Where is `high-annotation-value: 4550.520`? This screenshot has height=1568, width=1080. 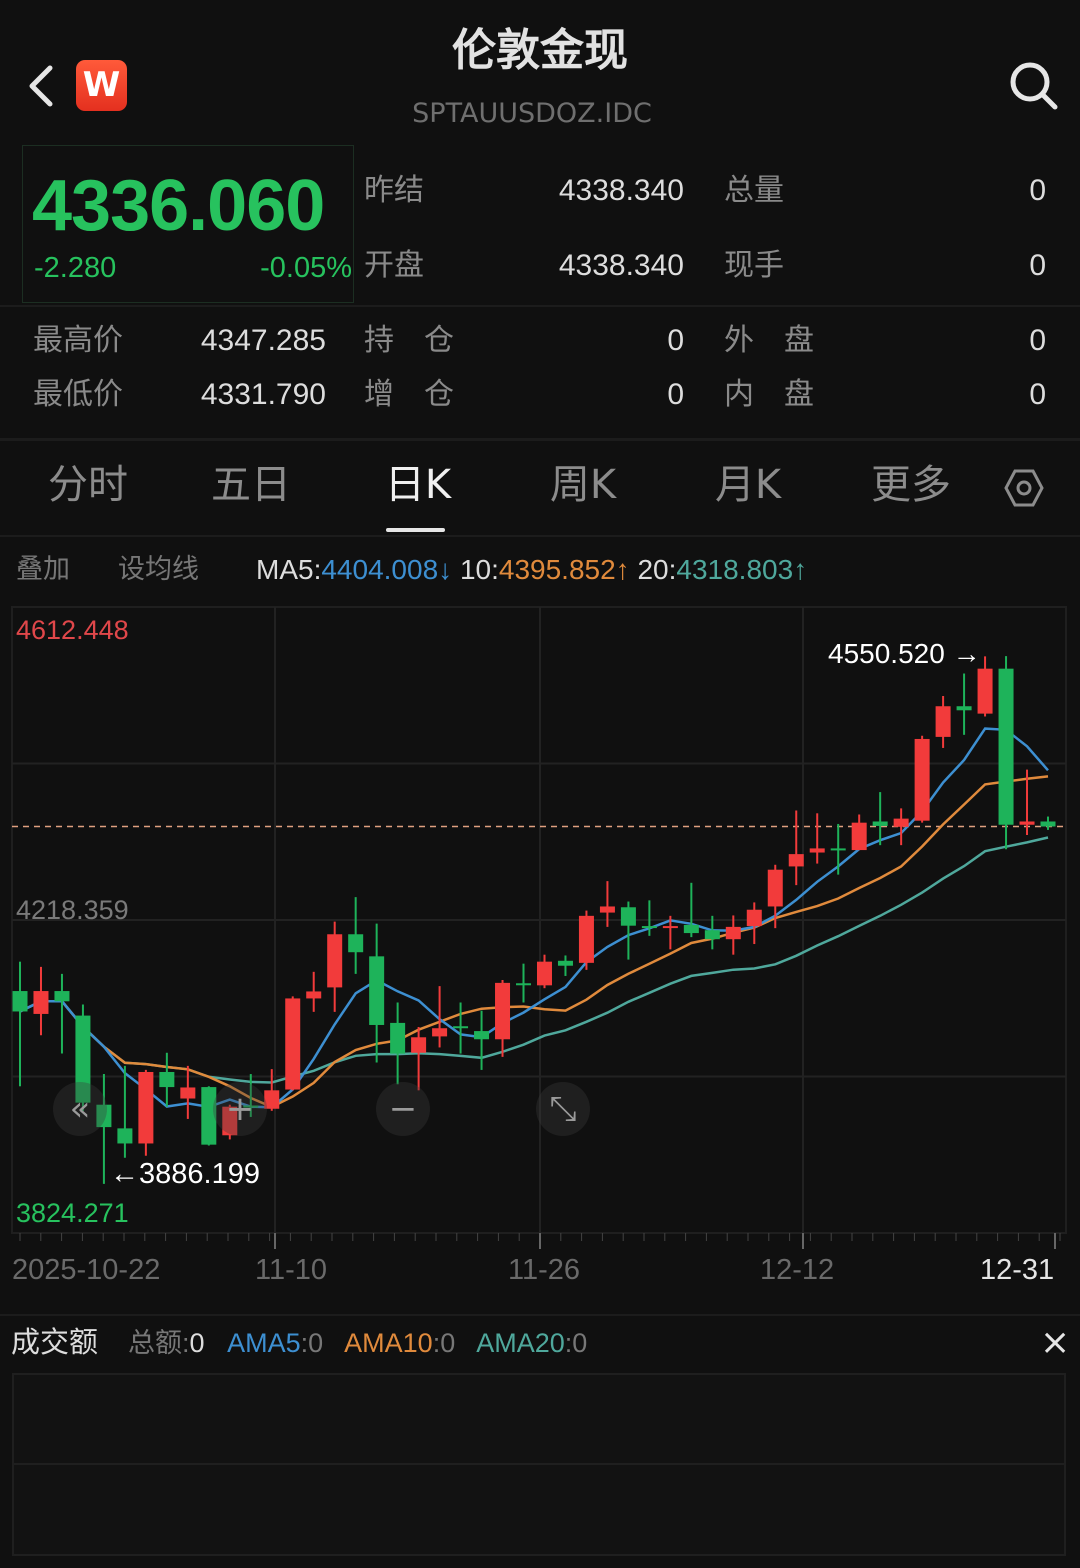
high-annotation-value: 4550.520 is located at coordinates (886, 653).